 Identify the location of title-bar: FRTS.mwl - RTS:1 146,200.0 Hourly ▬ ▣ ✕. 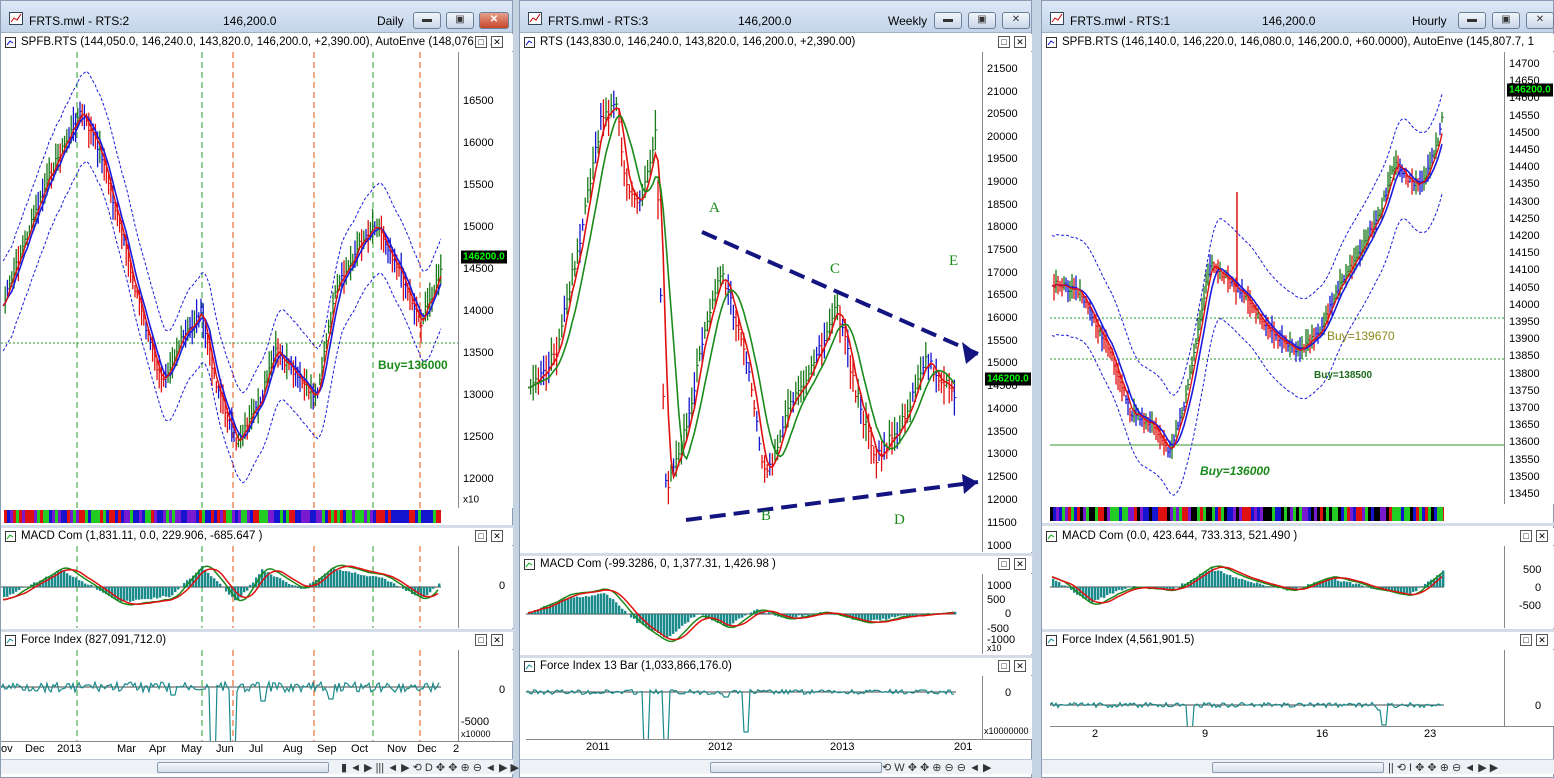
(1298, 17).